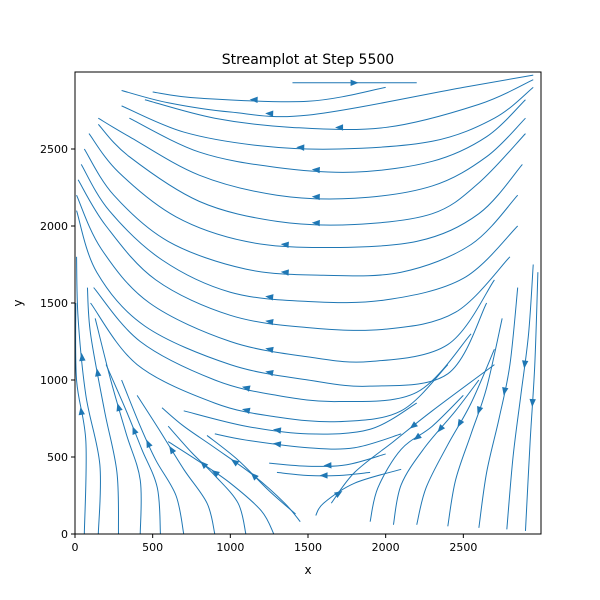 The image size is (600, 600). What do you see at coordinates (386, 547) in the screenshot?
I see `x-tick-label: 2000` at bounding box center [386, 547].